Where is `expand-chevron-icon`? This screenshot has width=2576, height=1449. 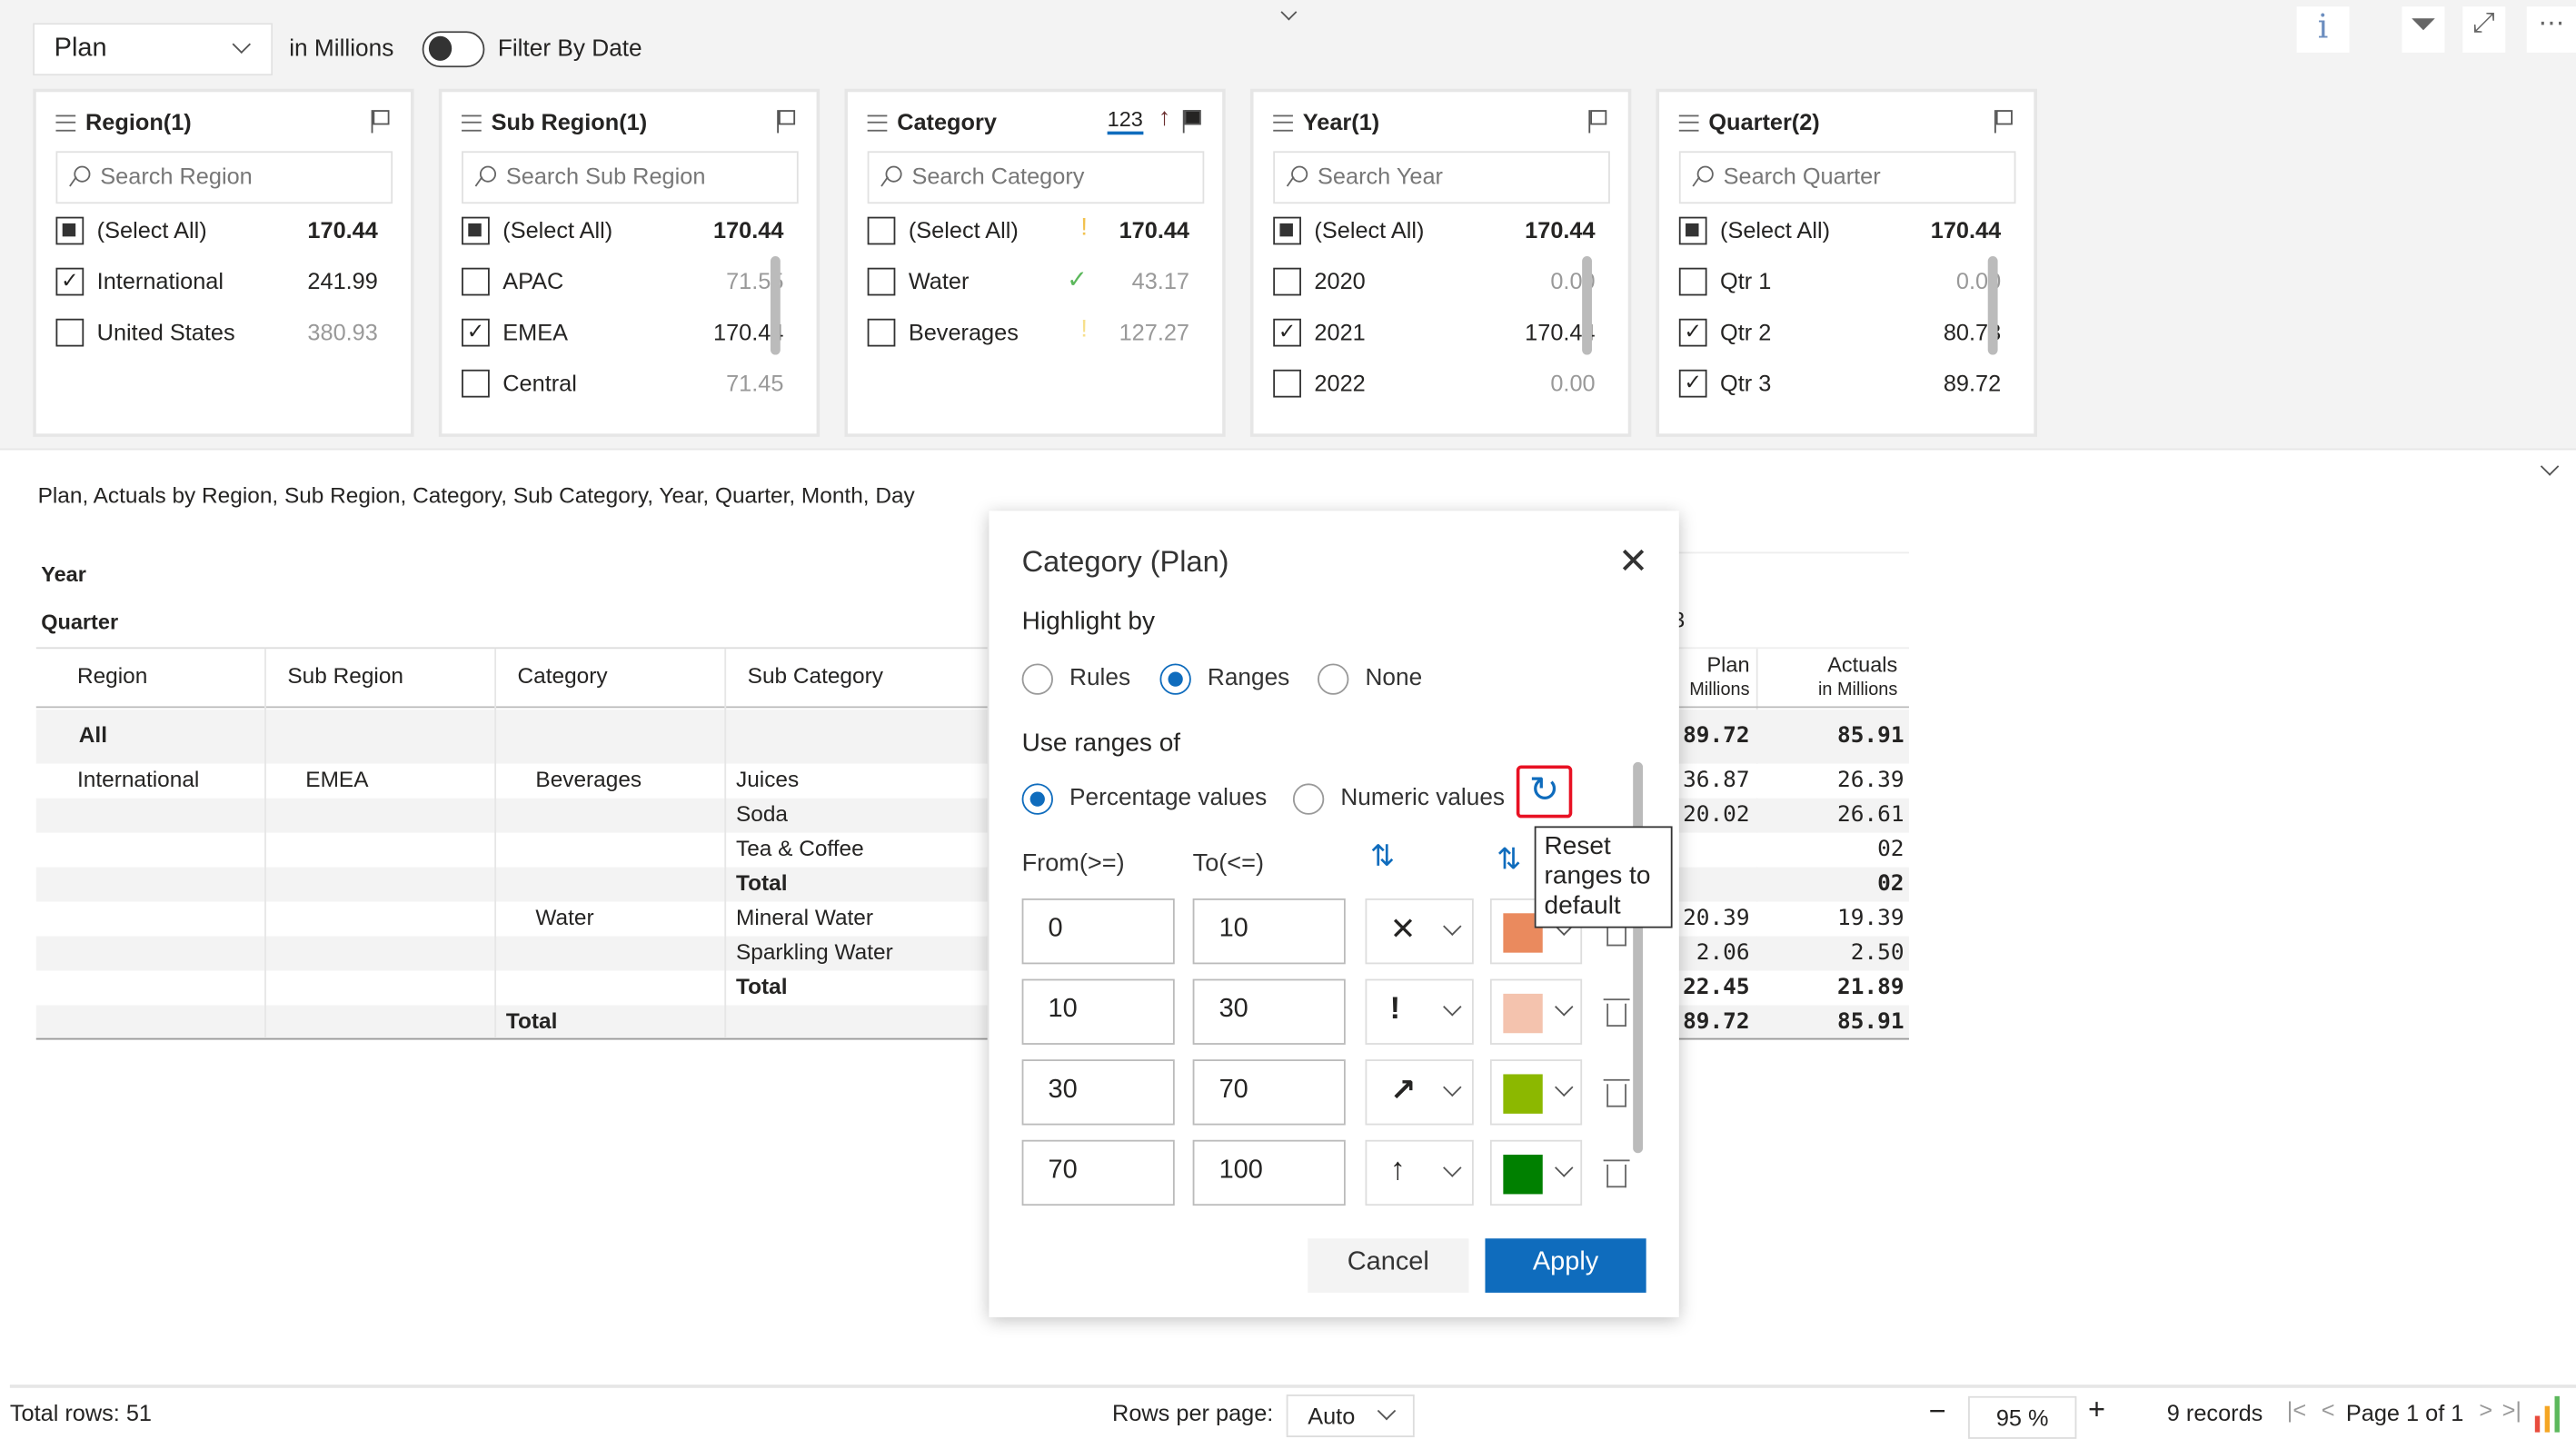 expand-chevron-icon is located at coordinates (1289, 12).